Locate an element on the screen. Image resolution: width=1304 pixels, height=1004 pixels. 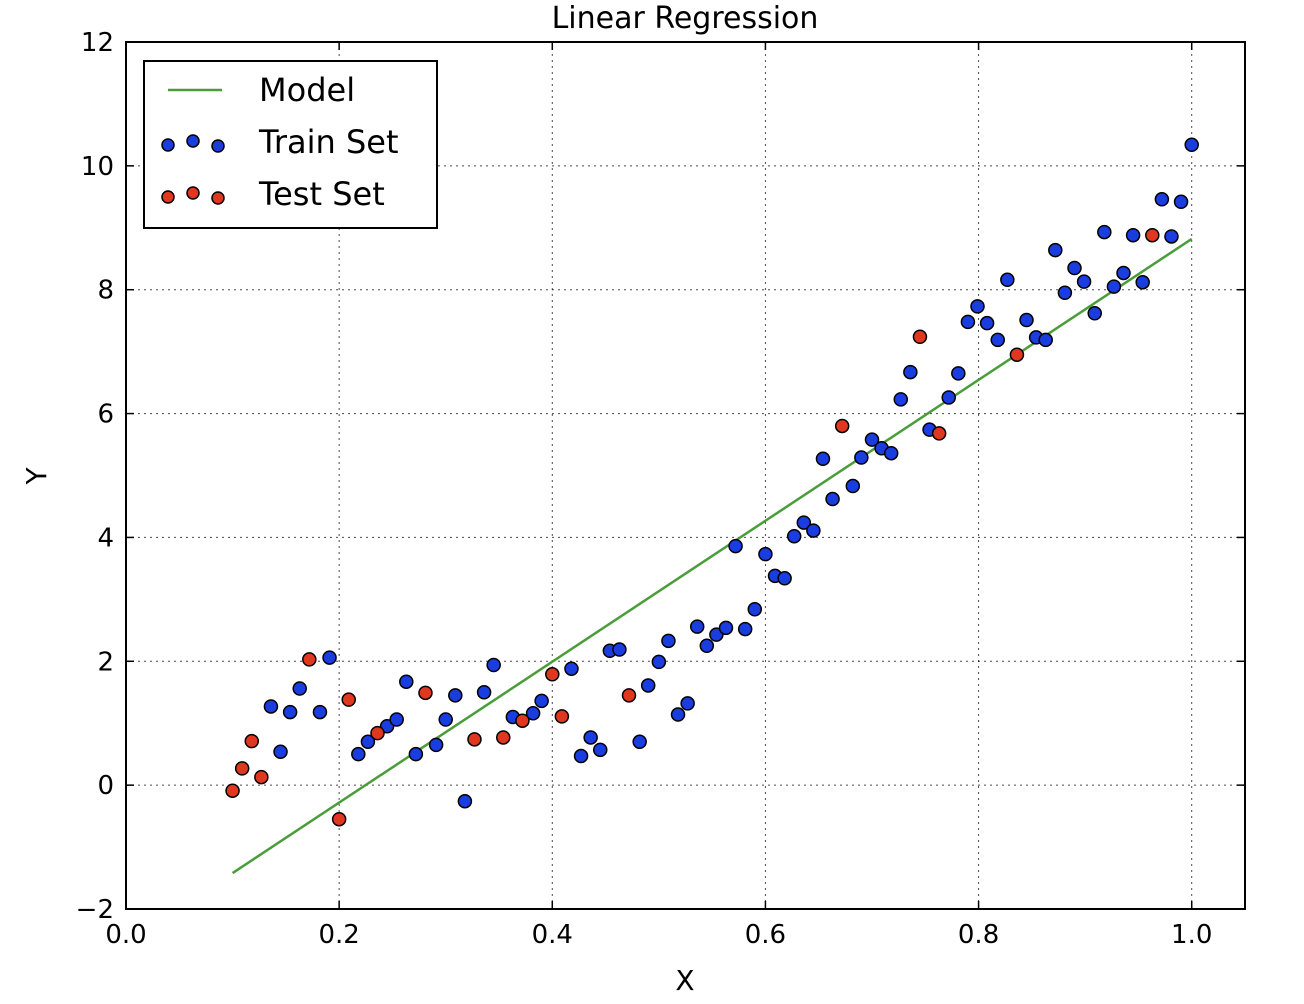
y-tick-label: 12 is located at coordinates (97, 43).